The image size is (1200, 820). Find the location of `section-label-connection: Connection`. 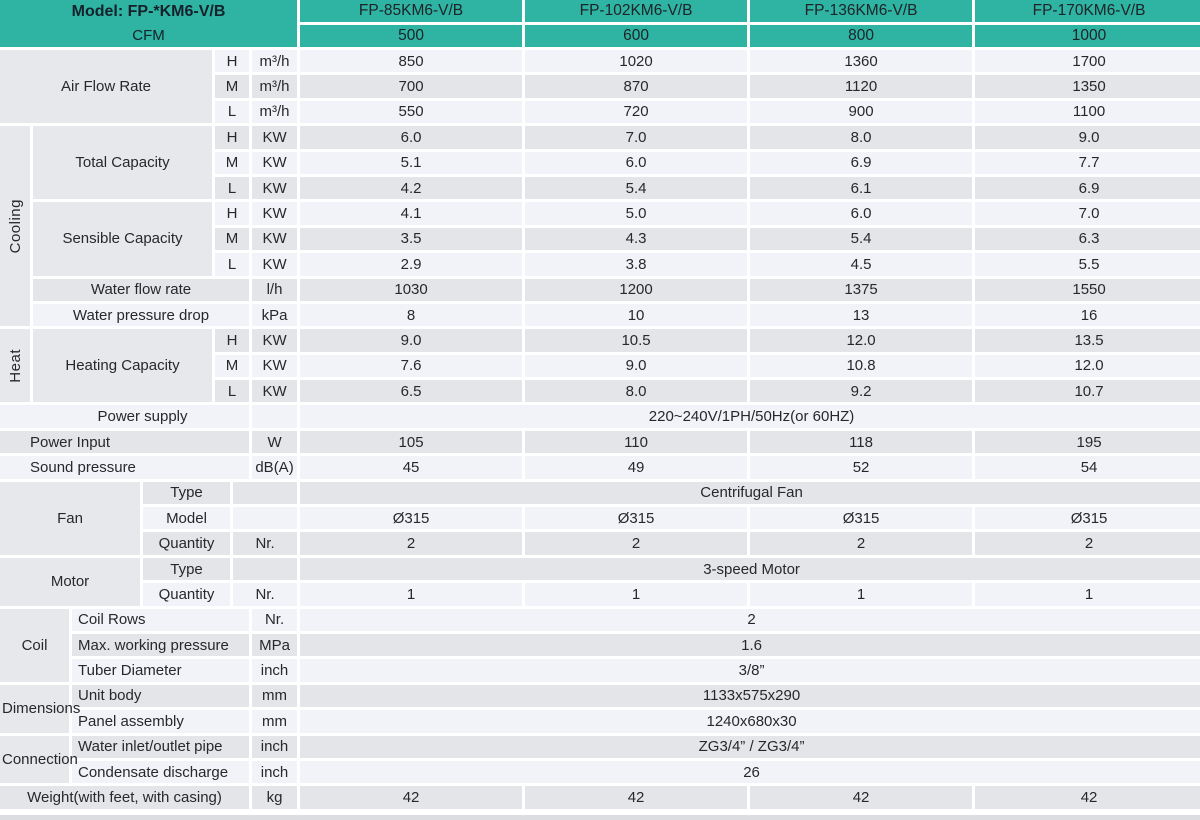

section-label-connection: Connection is located at coordinates (39, 759).